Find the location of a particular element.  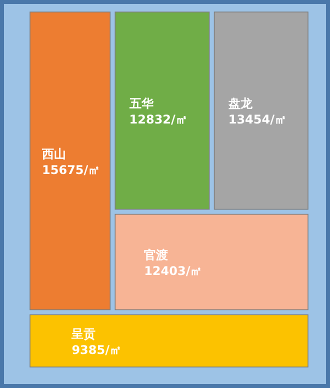

data-label: 15675/㎡ is located at coordinates (71, 169).